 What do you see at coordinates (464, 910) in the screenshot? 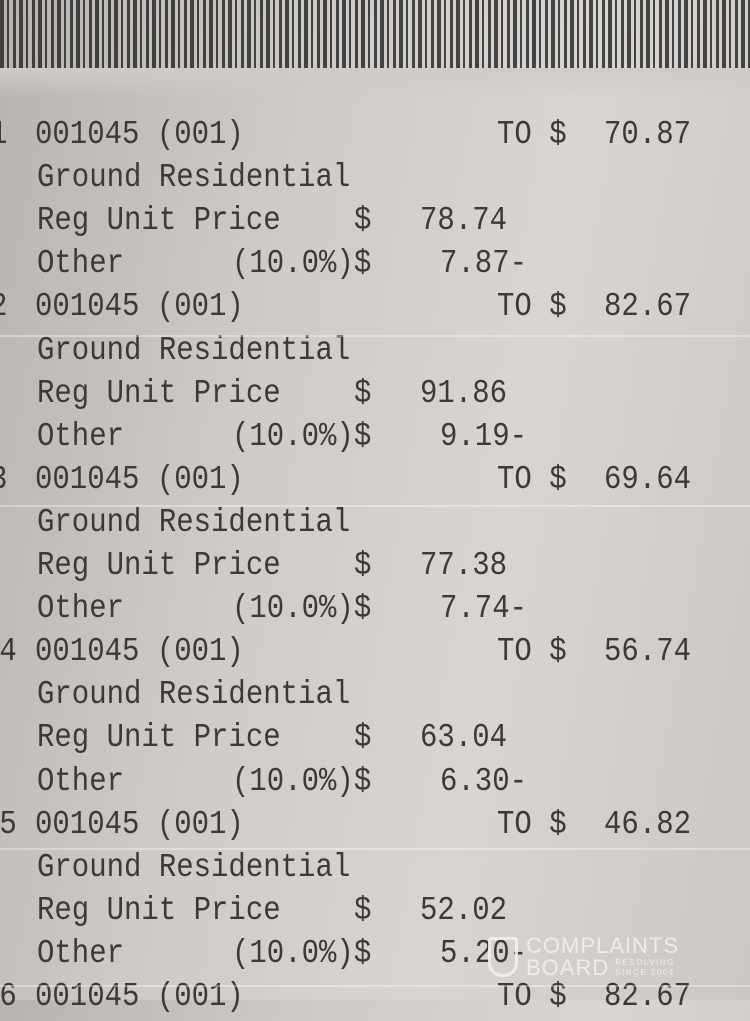
I see `unit-price: 52.02` at bounding box center [464, 910].